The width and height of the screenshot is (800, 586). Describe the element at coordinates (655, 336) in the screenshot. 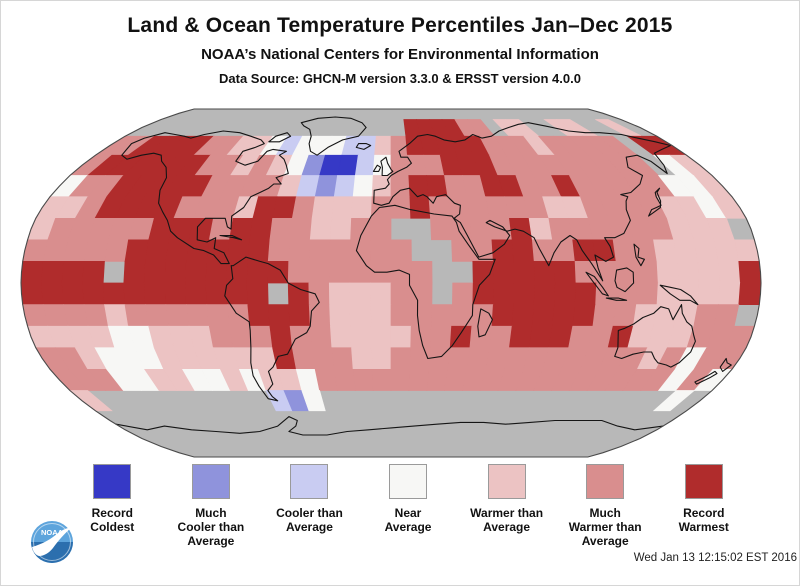

I see `coastline-australia` at that location.